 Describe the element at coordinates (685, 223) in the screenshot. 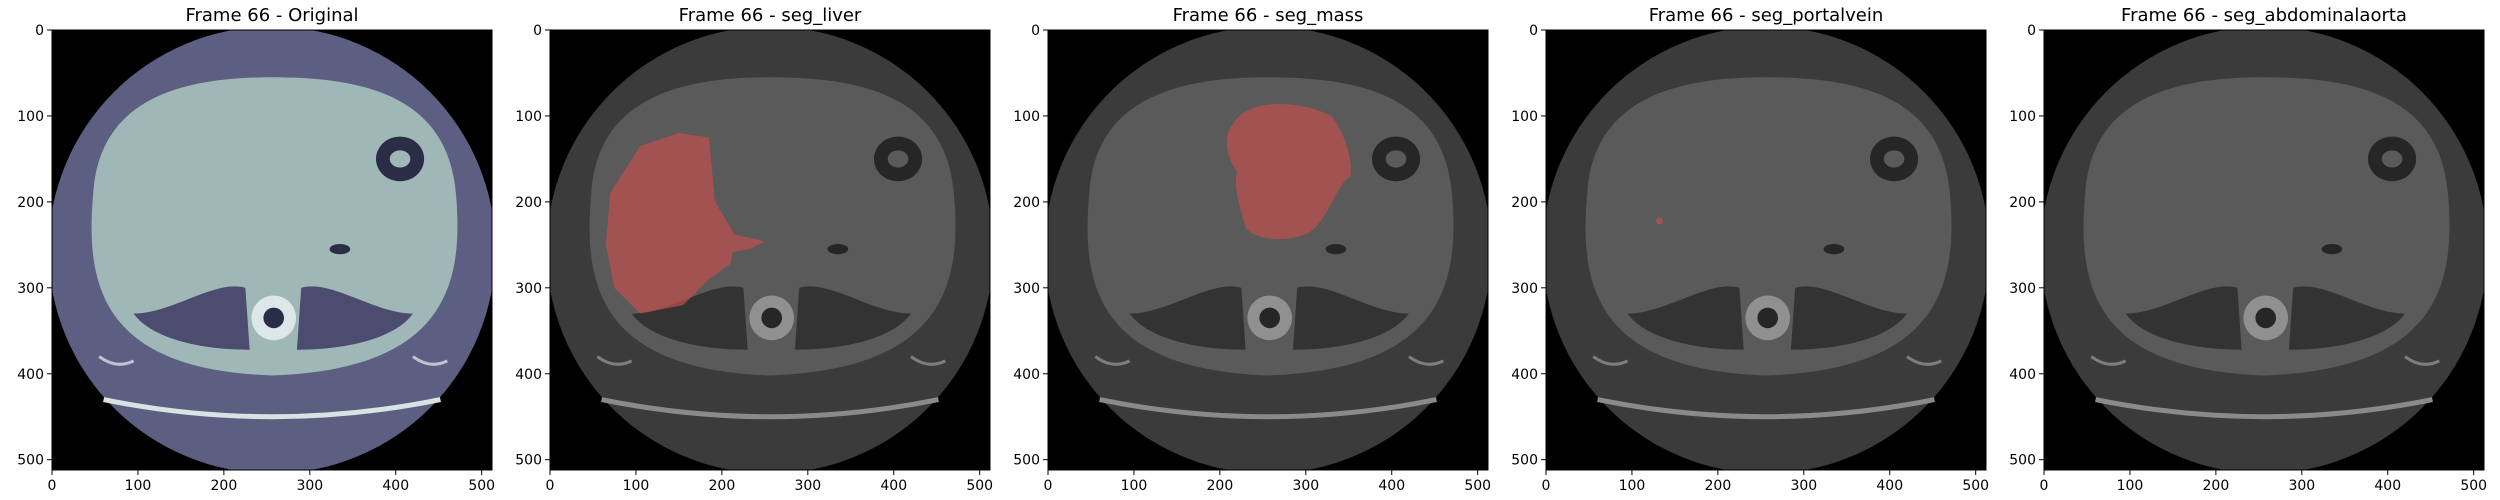

I see `liver-mask` at that location.